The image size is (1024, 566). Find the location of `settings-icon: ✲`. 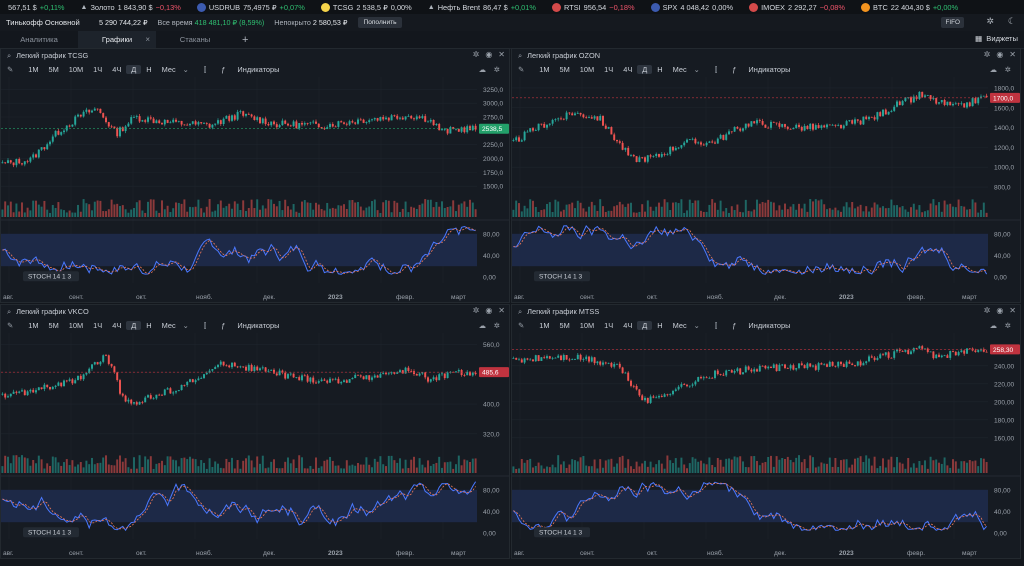

settings-icon: ✲ is located at coordinates (990, 21).